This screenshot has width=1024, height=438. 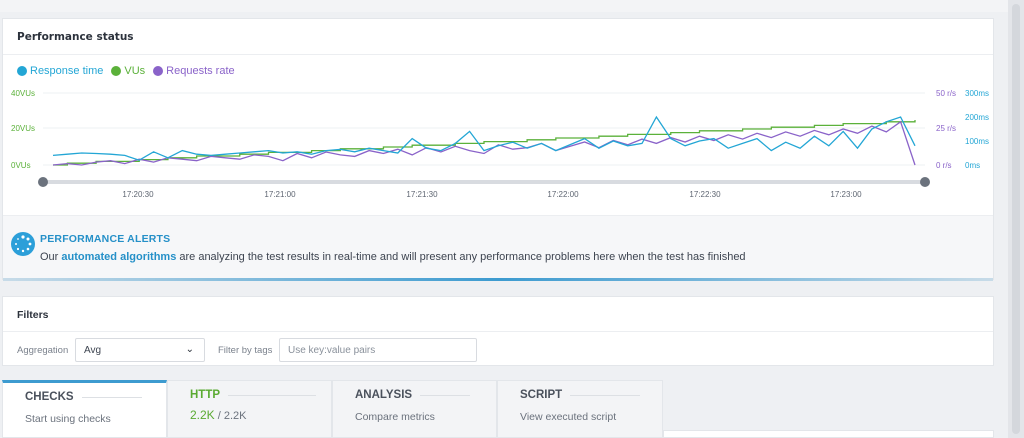 I want to click on tab-title-text: CHECKS, so click(x=49, y=397).